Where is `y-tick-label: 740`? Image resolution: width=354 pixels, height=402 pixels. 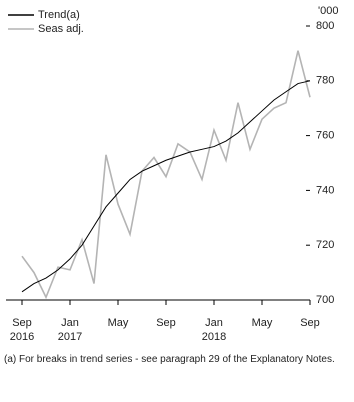
y-tick-label: 740 is located at coordinates (325, 190).